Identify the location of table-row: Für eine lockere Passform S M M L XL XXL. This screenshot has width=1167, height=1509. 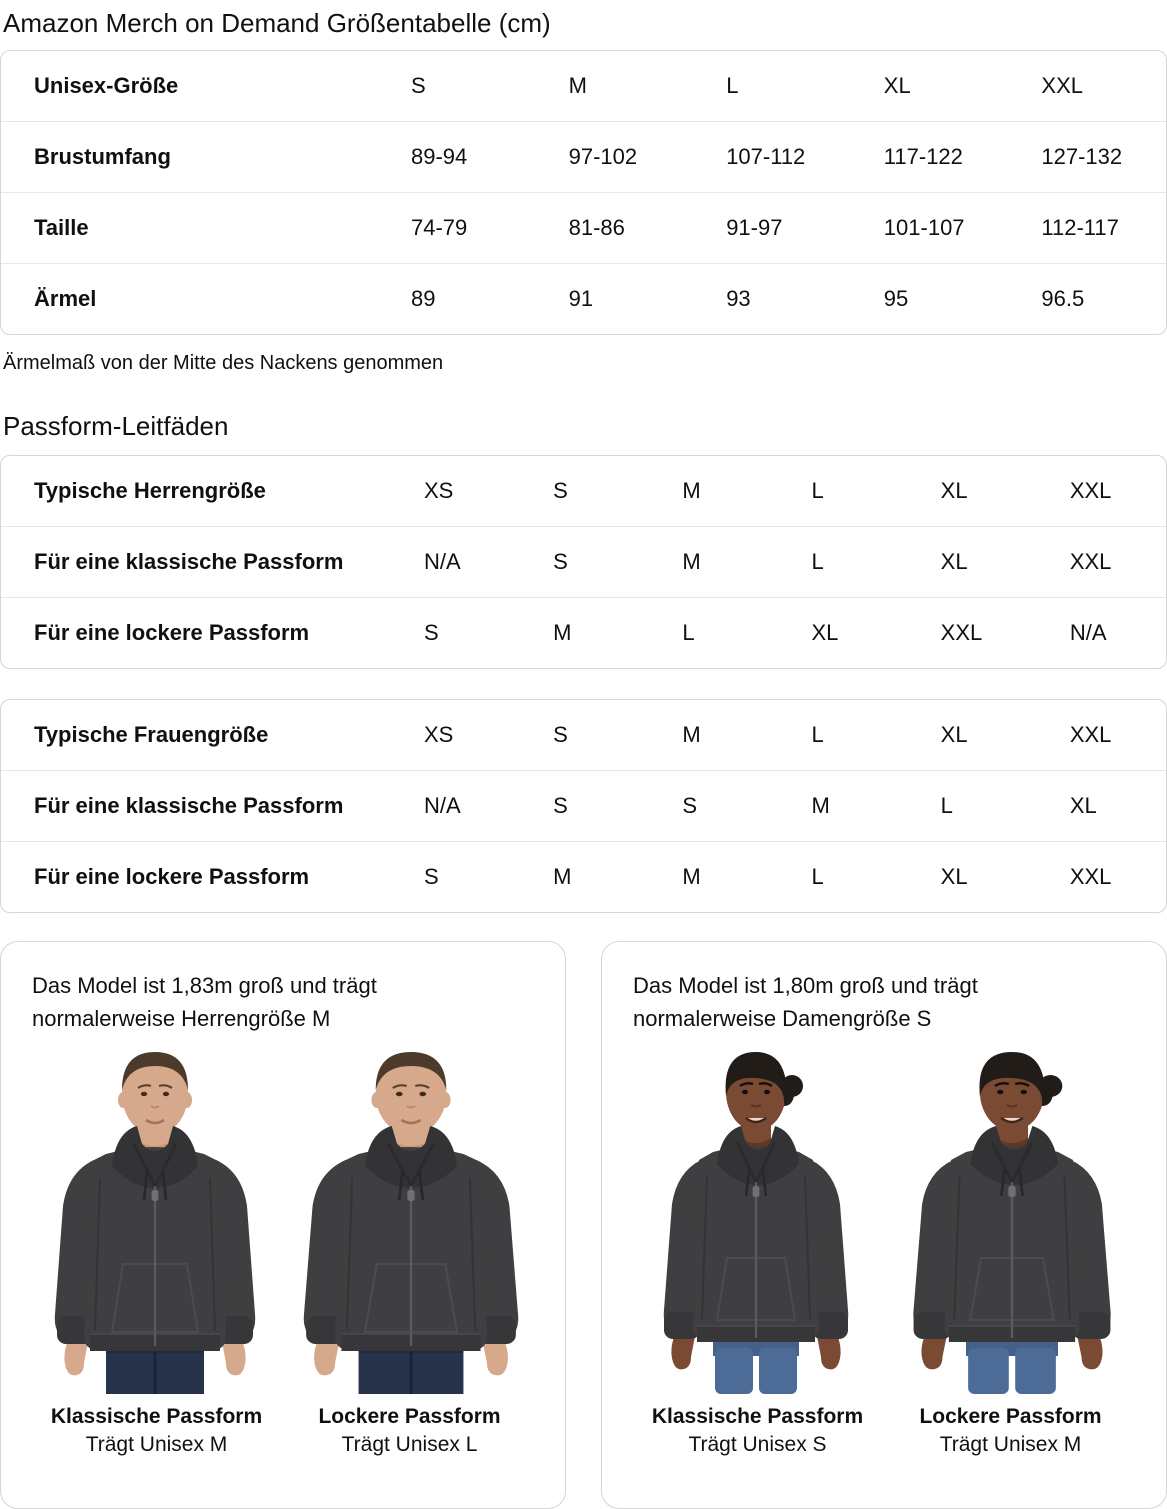
(583, 876).